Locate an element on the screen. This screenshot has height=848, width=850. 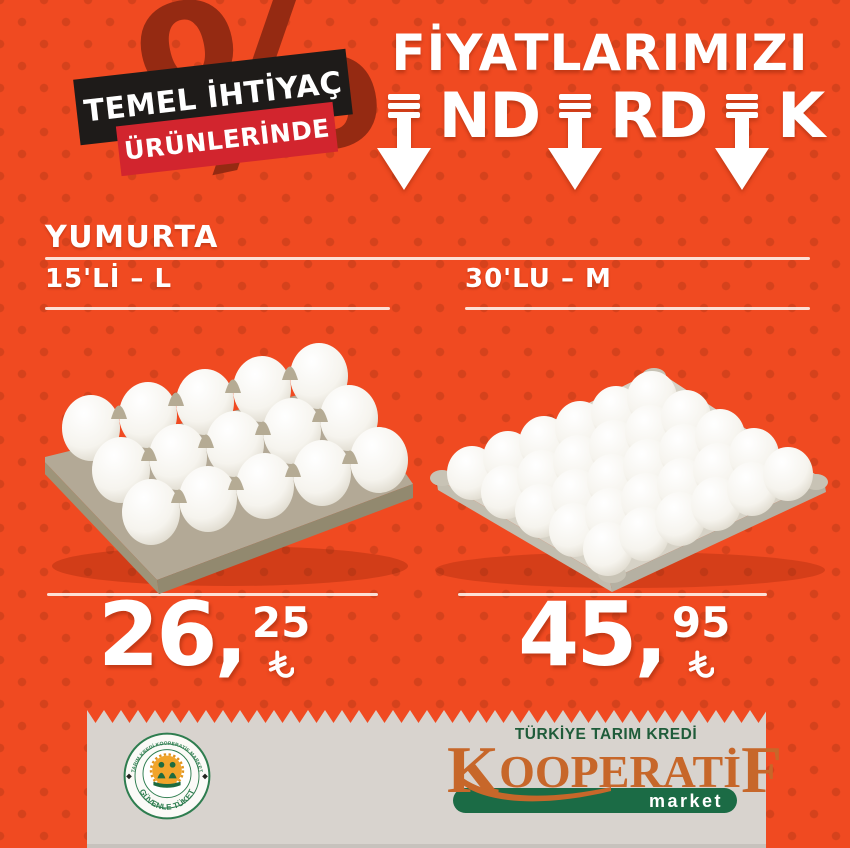
brand-name: K OOPERATİ F is located at coordinates (614, 770).